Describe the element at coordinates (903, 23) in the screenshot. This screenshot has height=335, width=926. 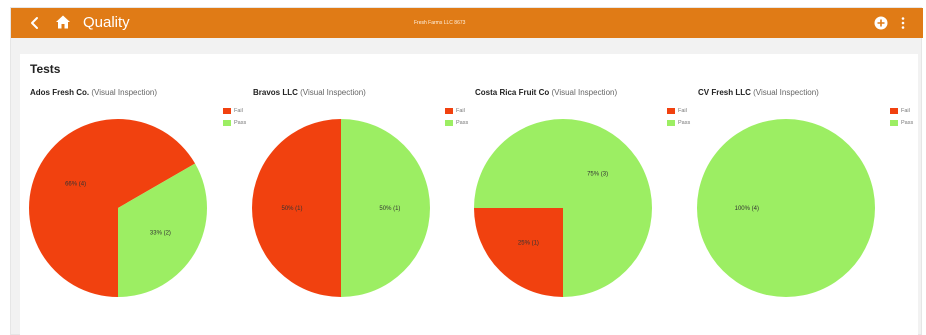
I see `more-vert-icon` at that location.